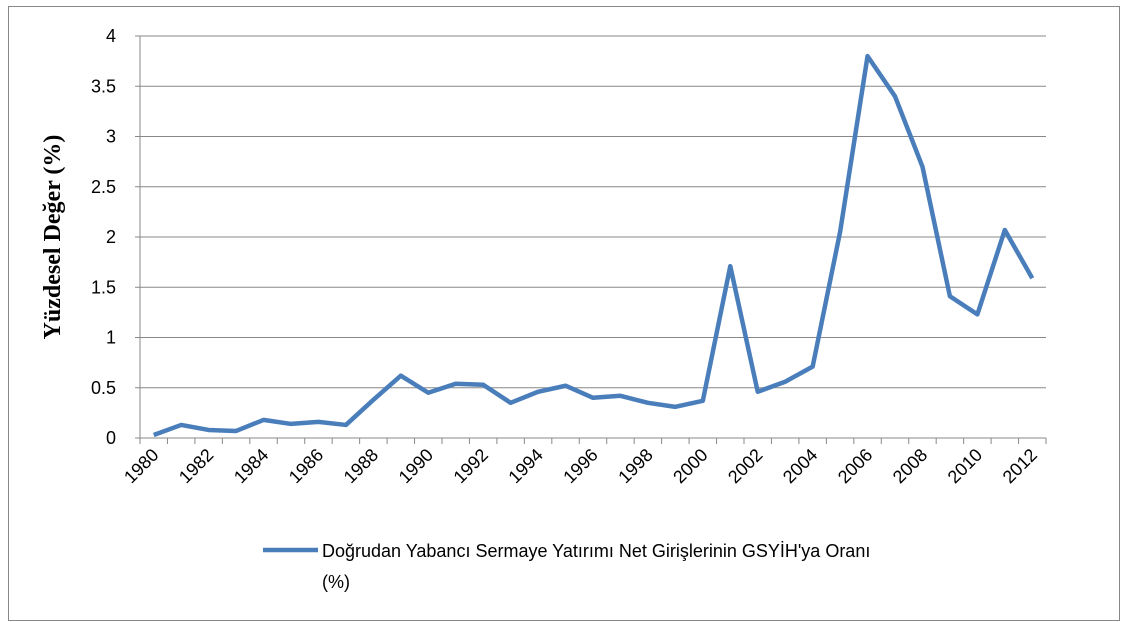  Describe the element at coordinates (103, 187) in the screenshot. I see `y-tick-label: 2.5` at that location.